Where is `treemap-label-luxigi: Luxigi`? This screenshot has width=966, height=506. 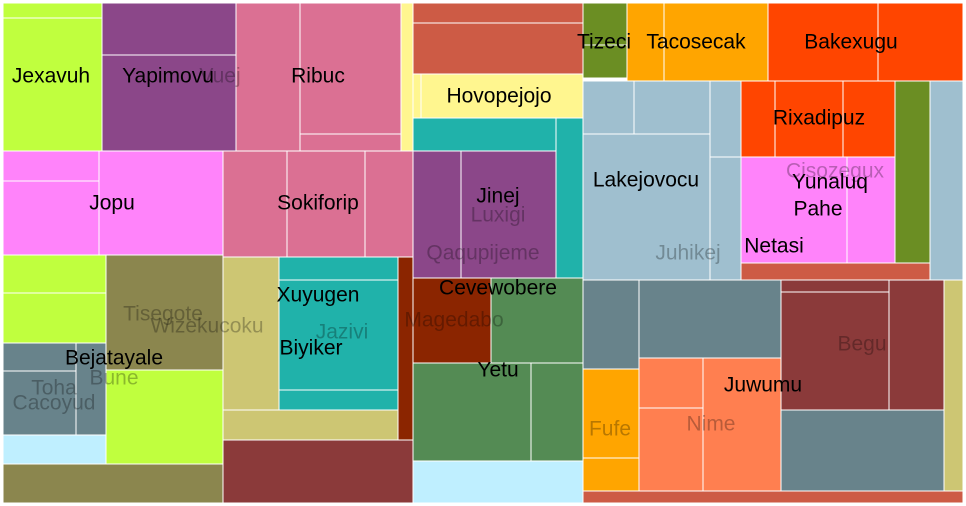 treemap-label-luxigi: Luxigi is located at coordinates (498, 215).